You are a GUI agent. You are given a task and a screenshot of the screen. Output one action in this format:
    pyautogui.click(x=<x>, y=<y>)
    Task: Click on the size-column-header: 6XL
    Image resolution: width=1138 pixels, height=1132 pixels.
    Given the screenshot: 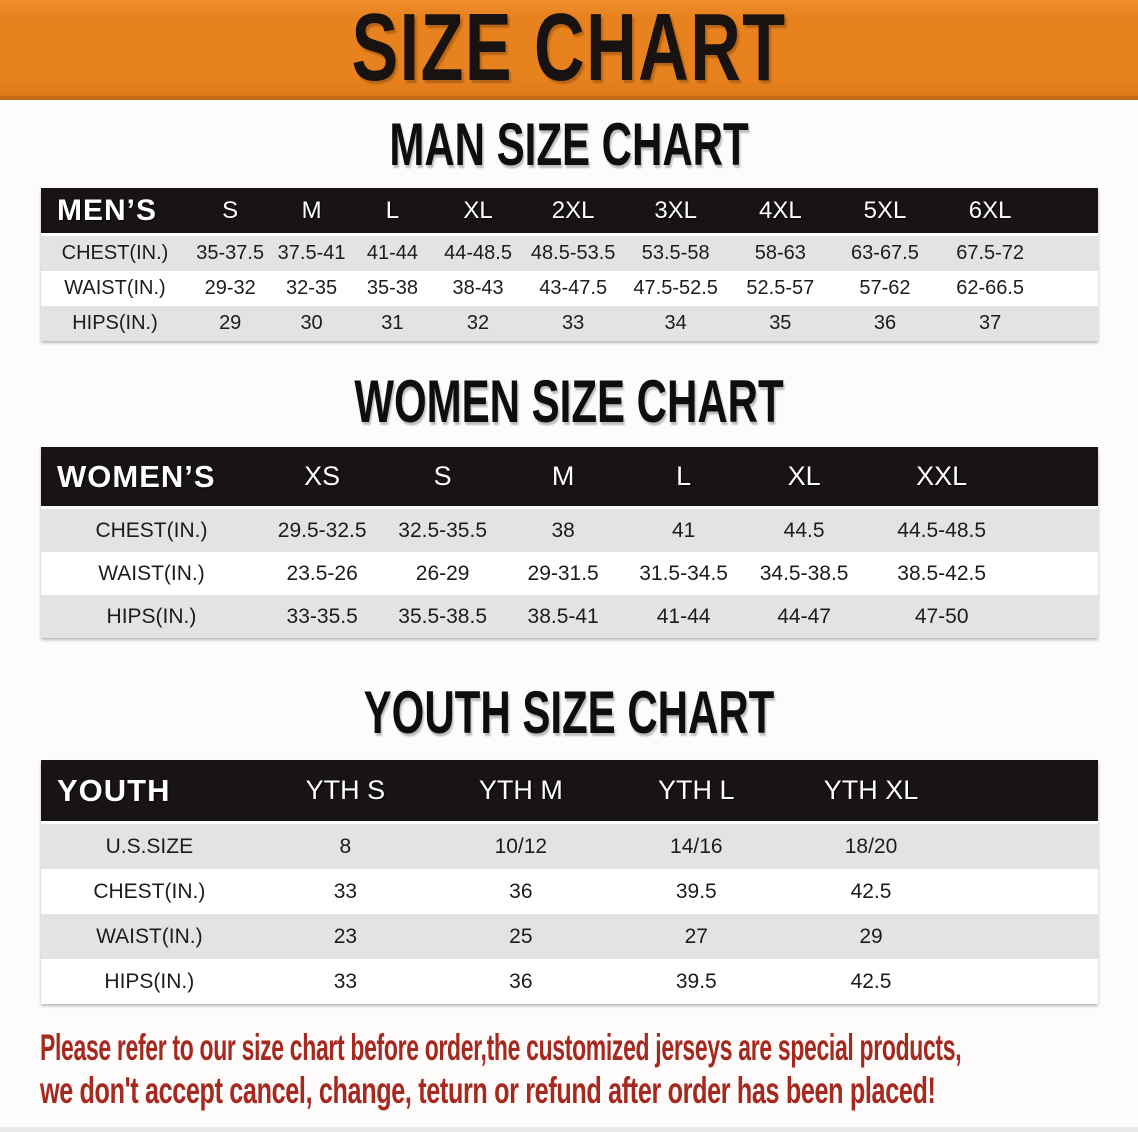 What is the action you would take?
    pyautogui.click(x=1017, y=212)
    